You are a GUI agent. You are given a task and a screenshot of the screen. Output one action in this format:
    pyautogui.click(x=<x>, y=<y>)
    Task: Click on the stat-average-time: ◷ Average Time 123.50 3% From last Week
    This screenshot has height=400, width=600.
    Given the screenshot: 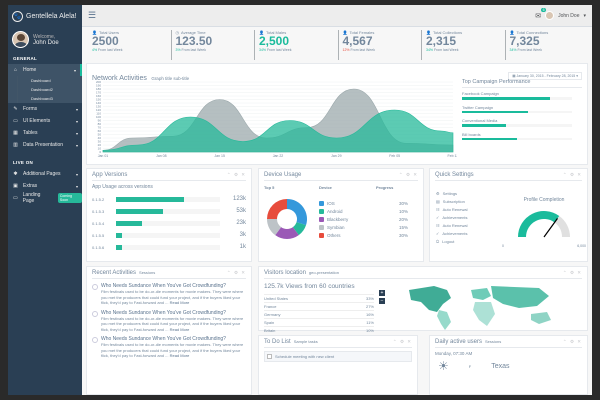 What is the action you would take?
    pyautogui.click(x=212, y=45)
    